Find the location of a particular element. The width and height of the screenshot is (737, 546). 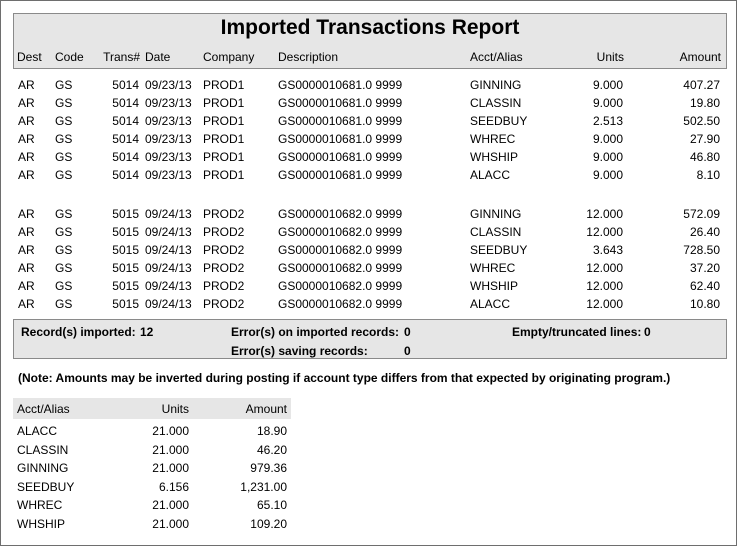

totals-col-units: Units is located at coordinates (175, 409).